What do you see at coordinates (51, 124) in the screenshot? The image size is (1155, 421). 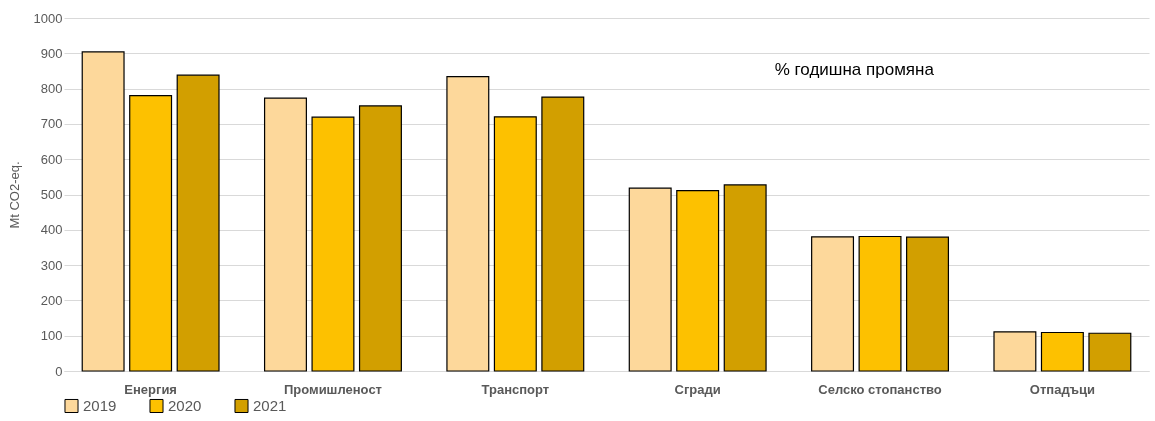 I see `y-tick-label: 700` at bounding box center [51, 124].